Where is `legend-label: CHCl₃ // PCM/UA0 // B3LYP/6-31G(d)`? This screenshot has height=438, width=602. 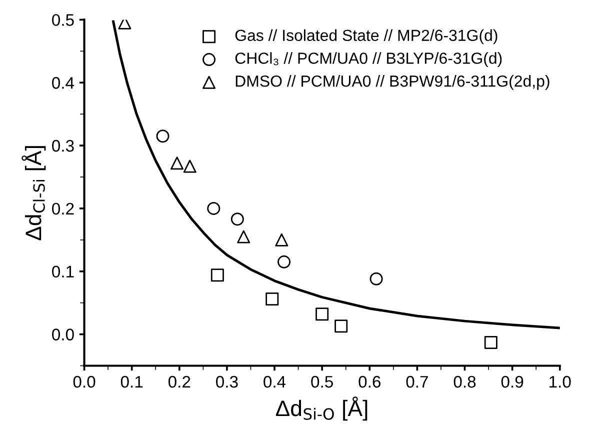
legend-label: CHCl₃ // PCM/UA0 // B3LYP/6-31G(d) is located at coordinates (368, 60).